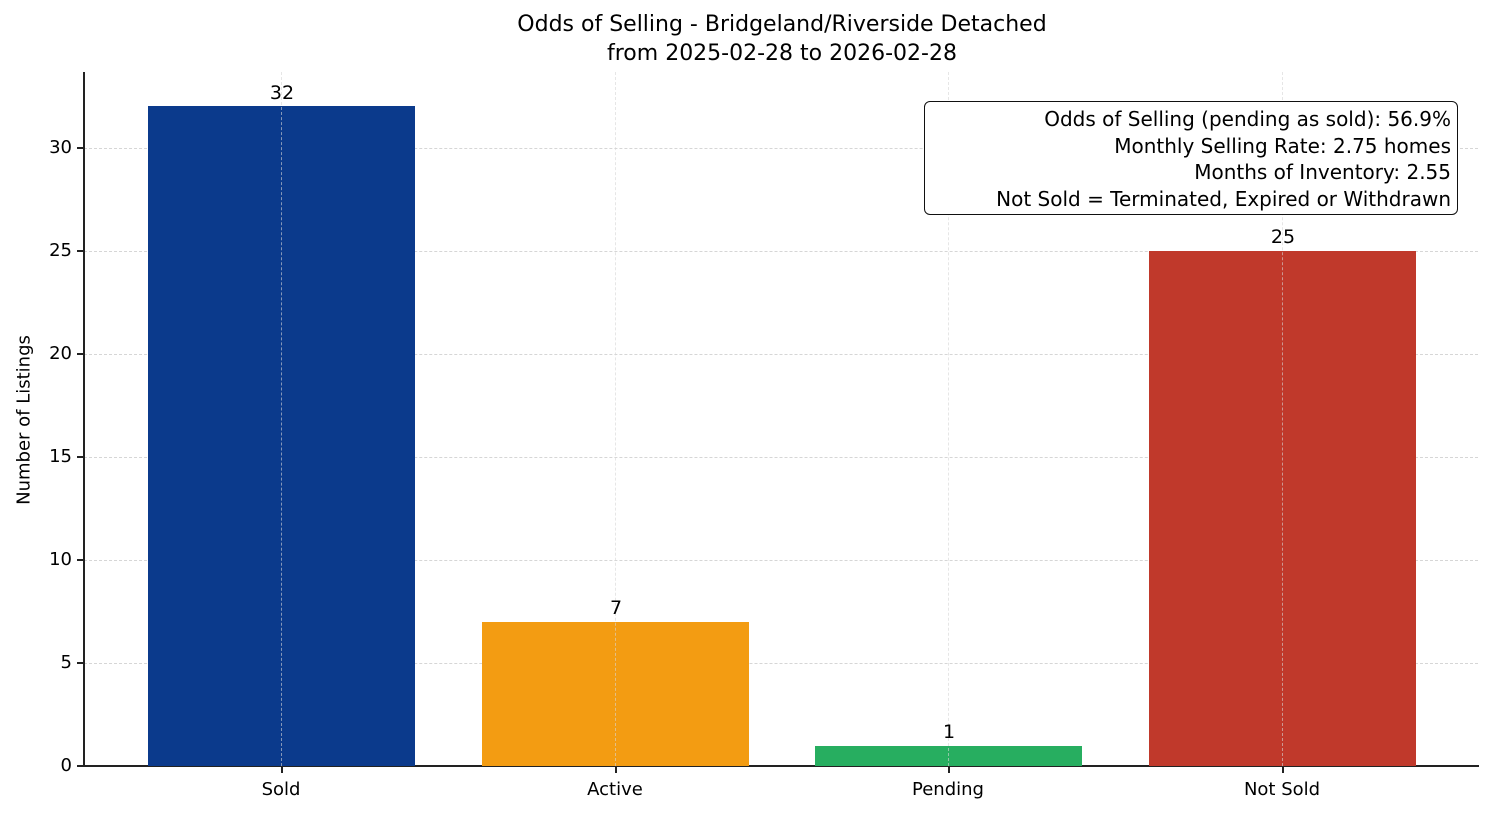  I want to click on gridline-y15, so click(781, 457).